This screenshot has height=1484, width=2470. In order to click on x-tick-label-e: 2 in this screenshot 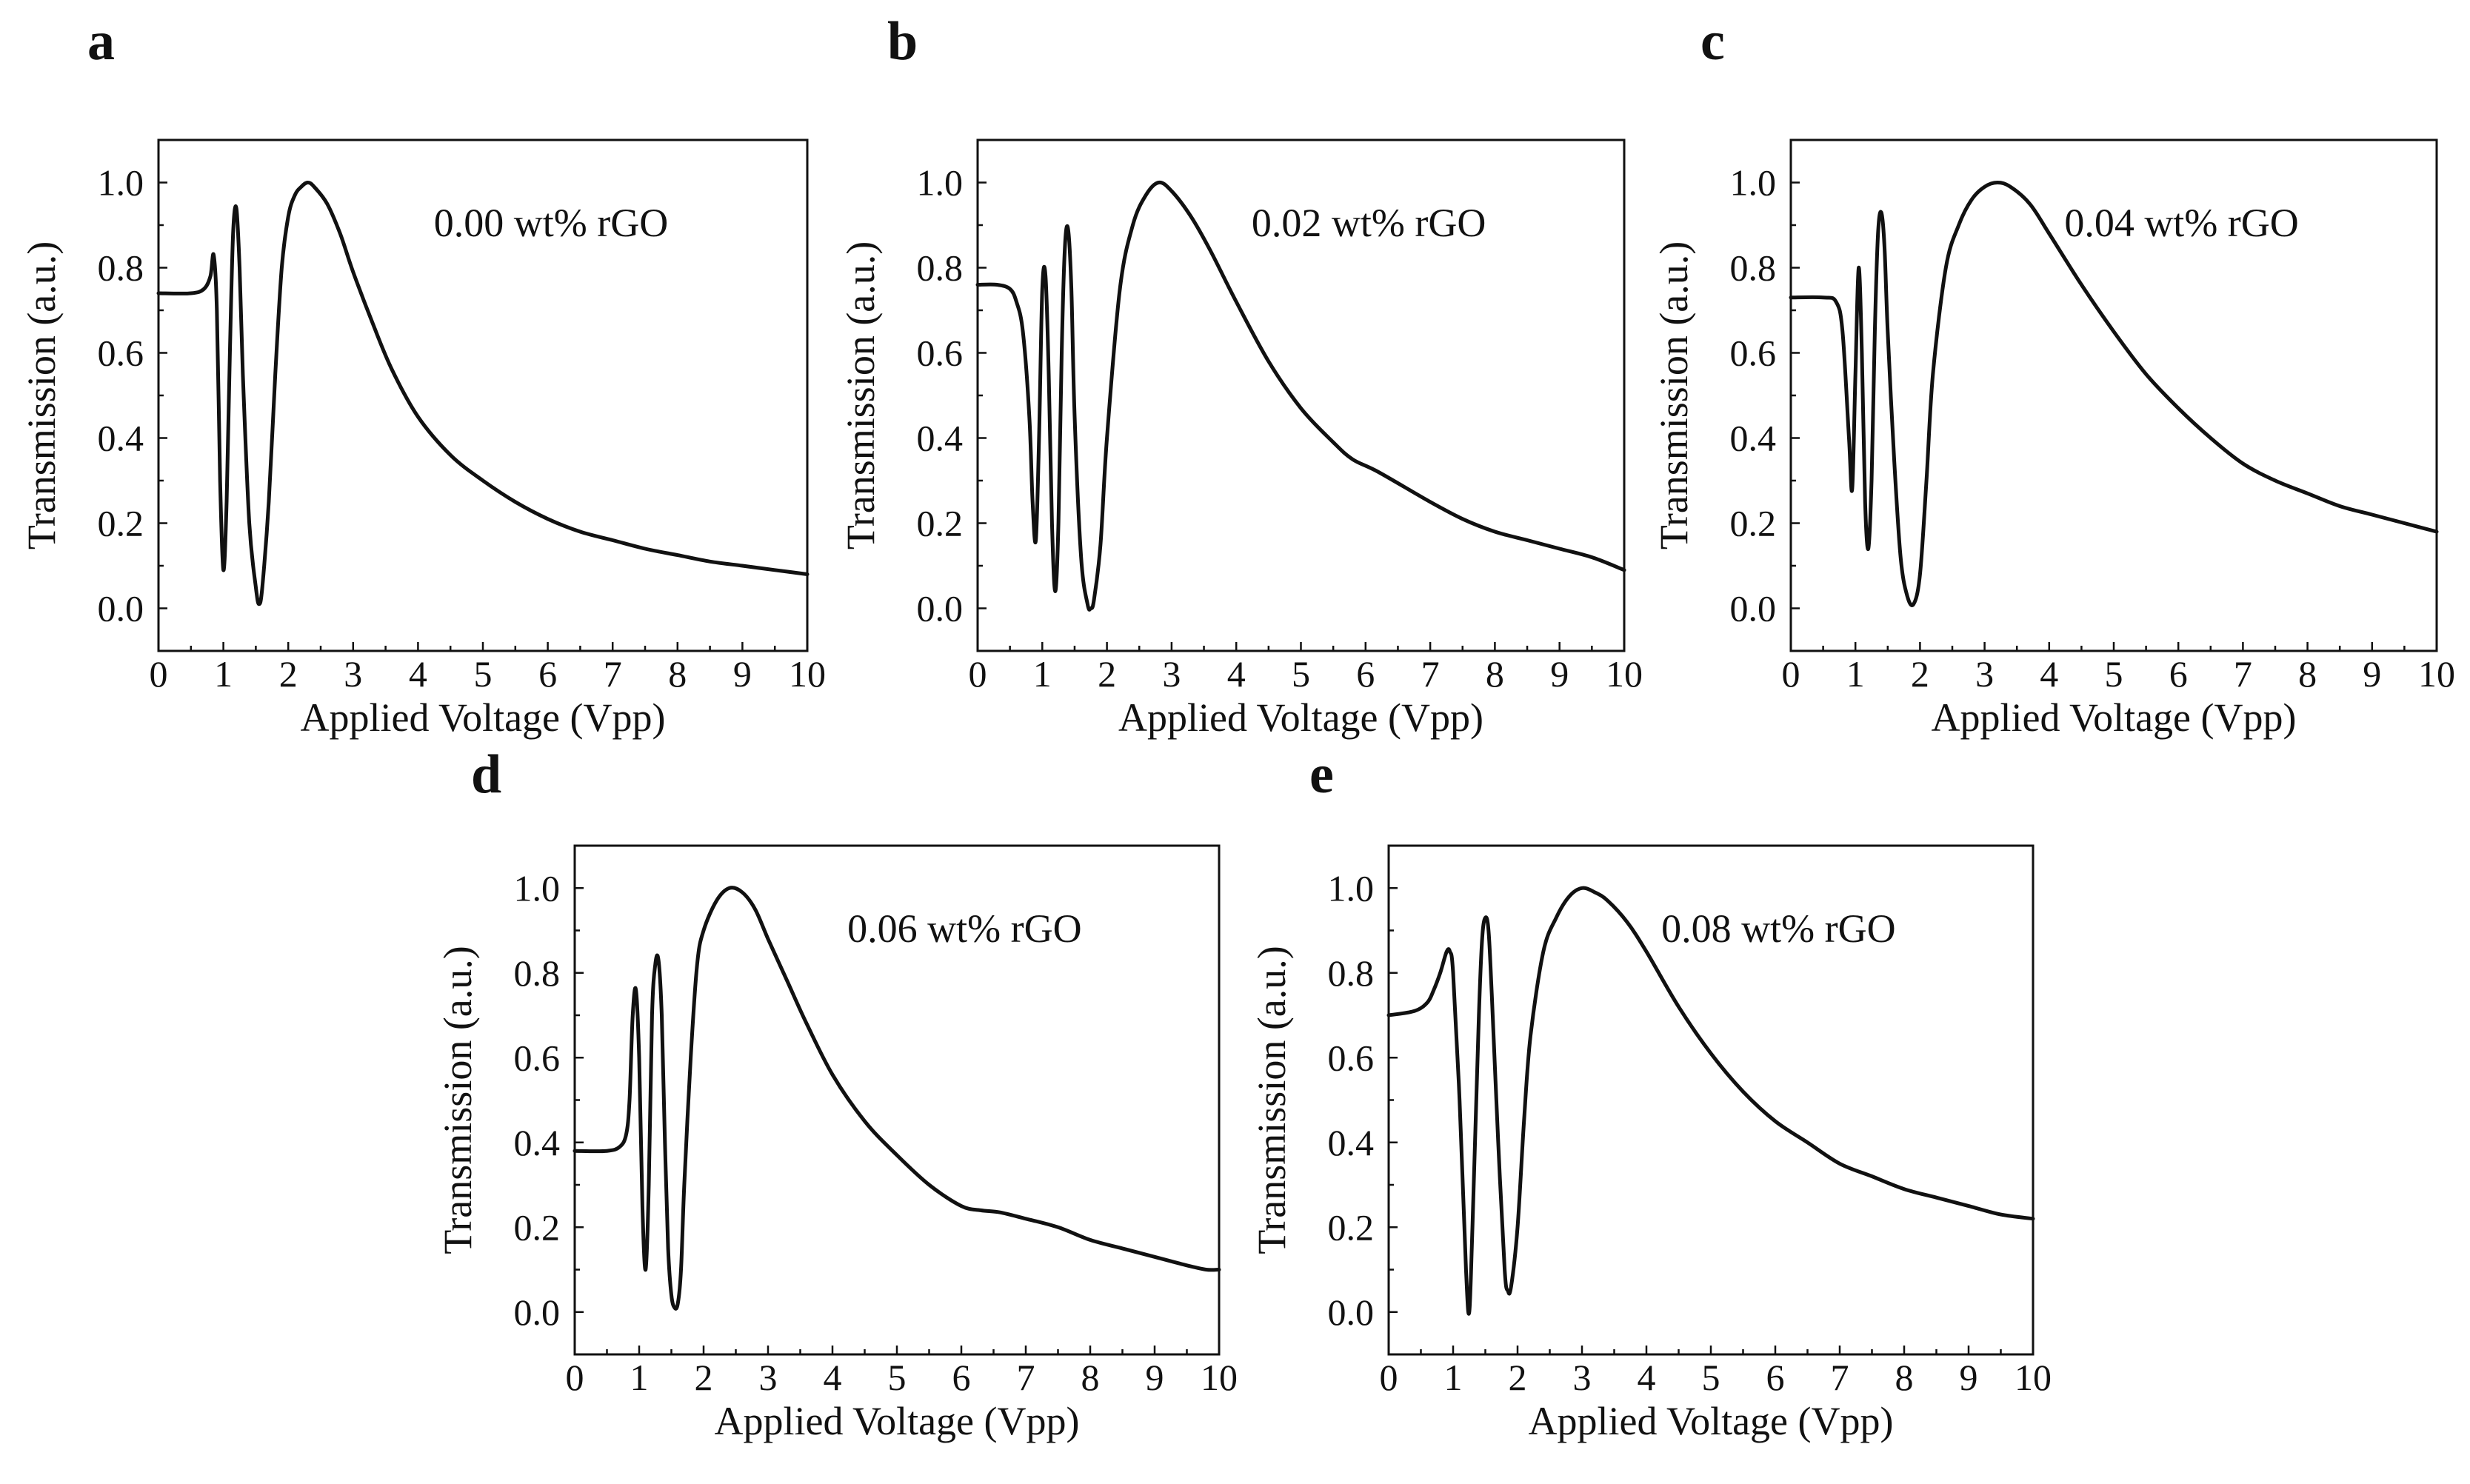, I will do `click(1518, 1377)`.